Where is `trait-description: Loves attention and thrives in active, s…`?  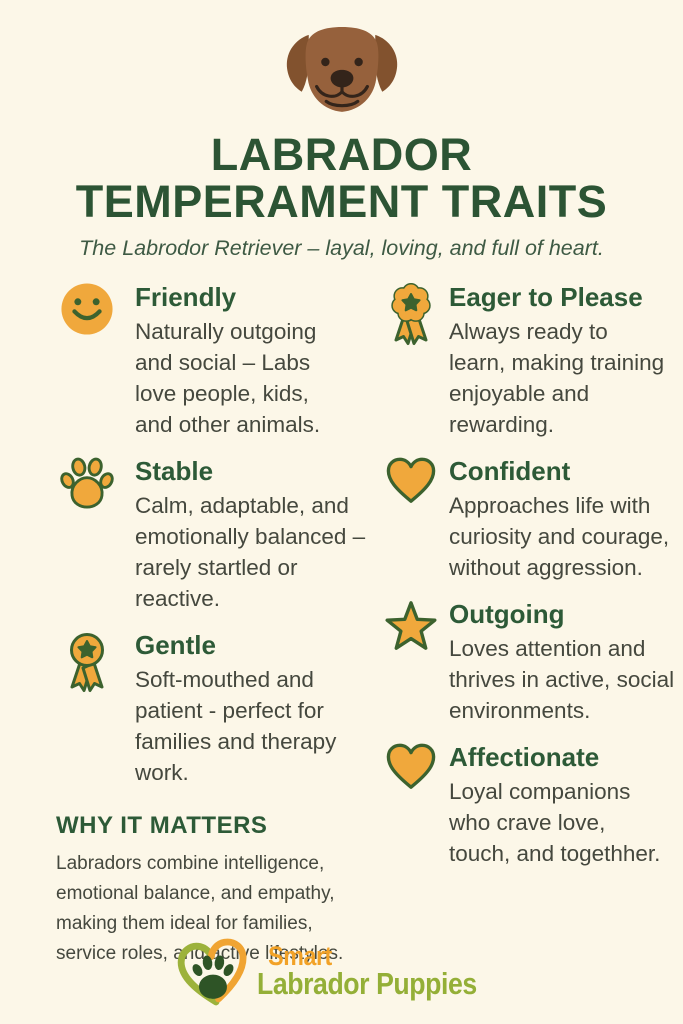
trait-description: Loves attention and thrives in active, s… is located at coordinates (562, 679).